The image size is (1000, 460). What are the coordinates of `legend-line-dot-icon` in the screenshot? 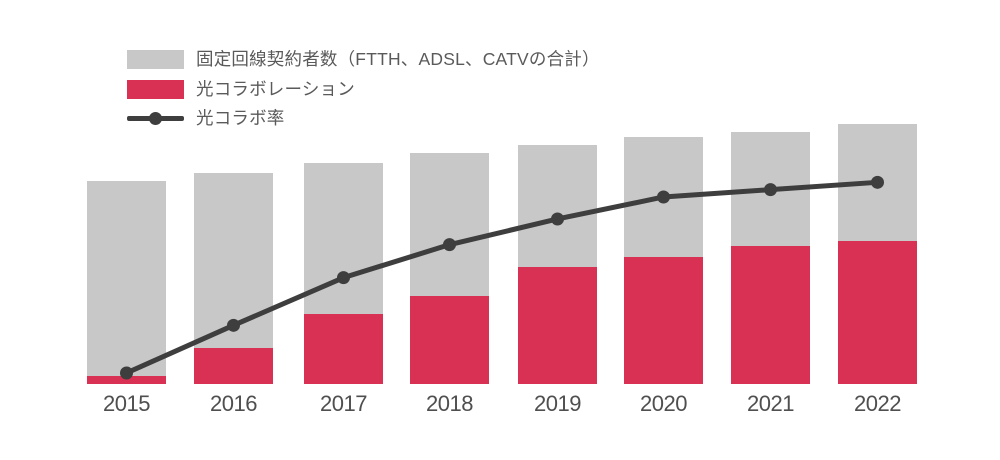 It's located at (155, 118).